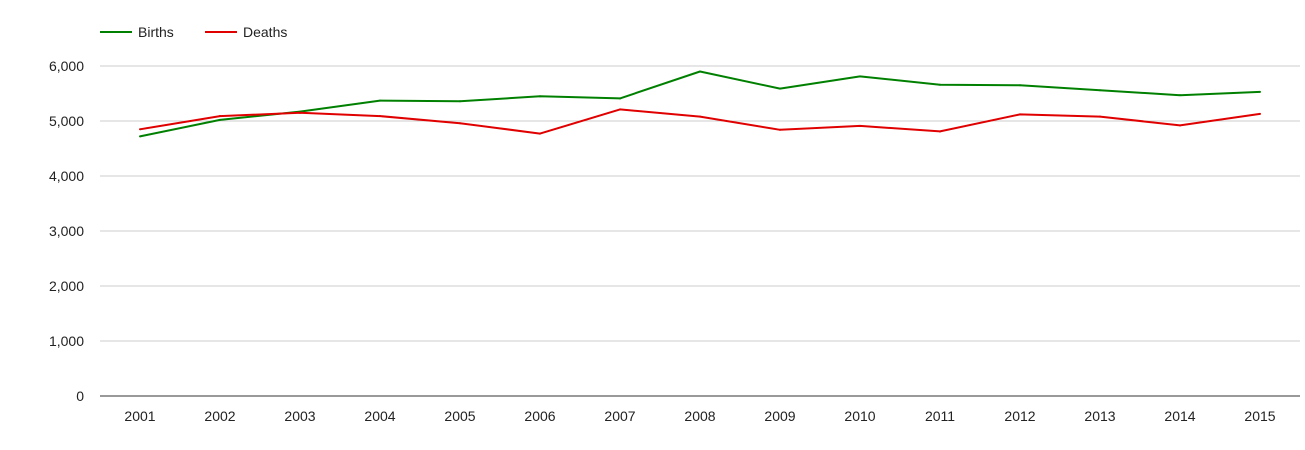 The height and width of the screenshot is (450, 1305). Describe the element at coordinates (1179, 416) in the screenshot. I see `x-tick-label: 2014` at that location.